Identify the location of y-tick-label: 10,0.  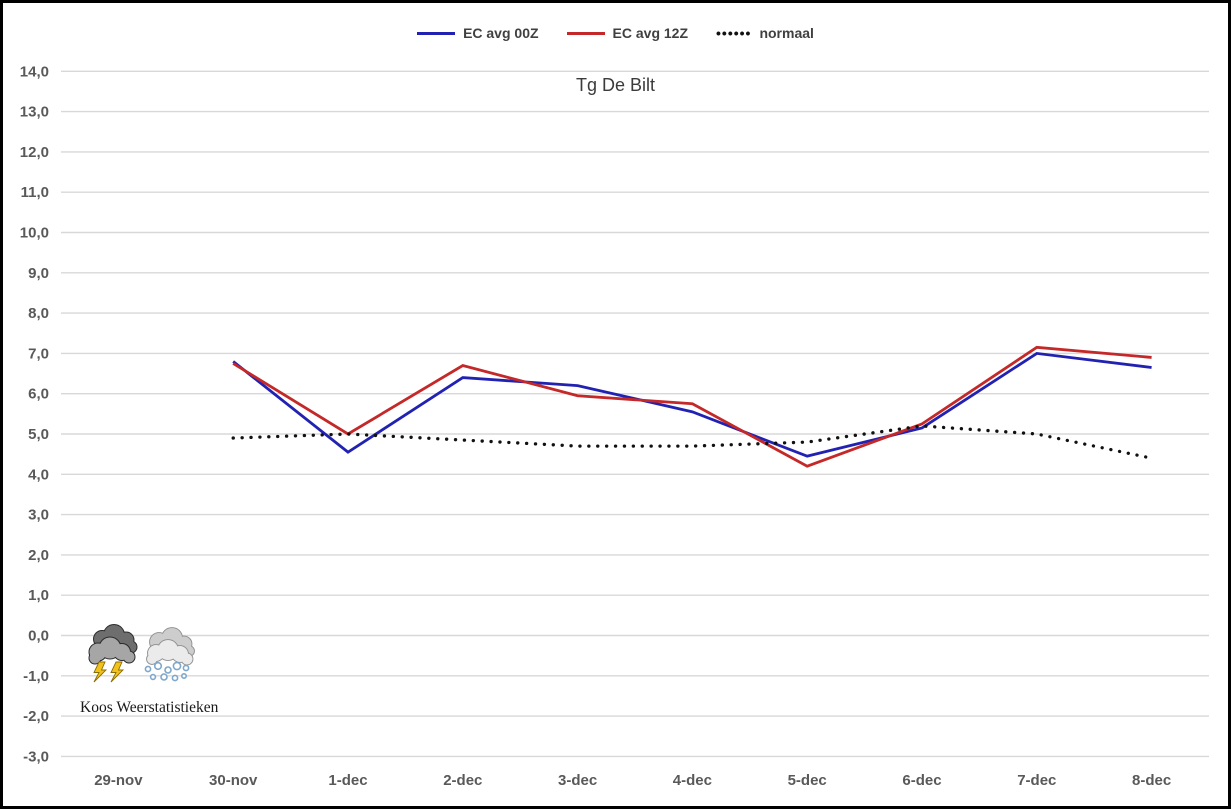
(34, 233).